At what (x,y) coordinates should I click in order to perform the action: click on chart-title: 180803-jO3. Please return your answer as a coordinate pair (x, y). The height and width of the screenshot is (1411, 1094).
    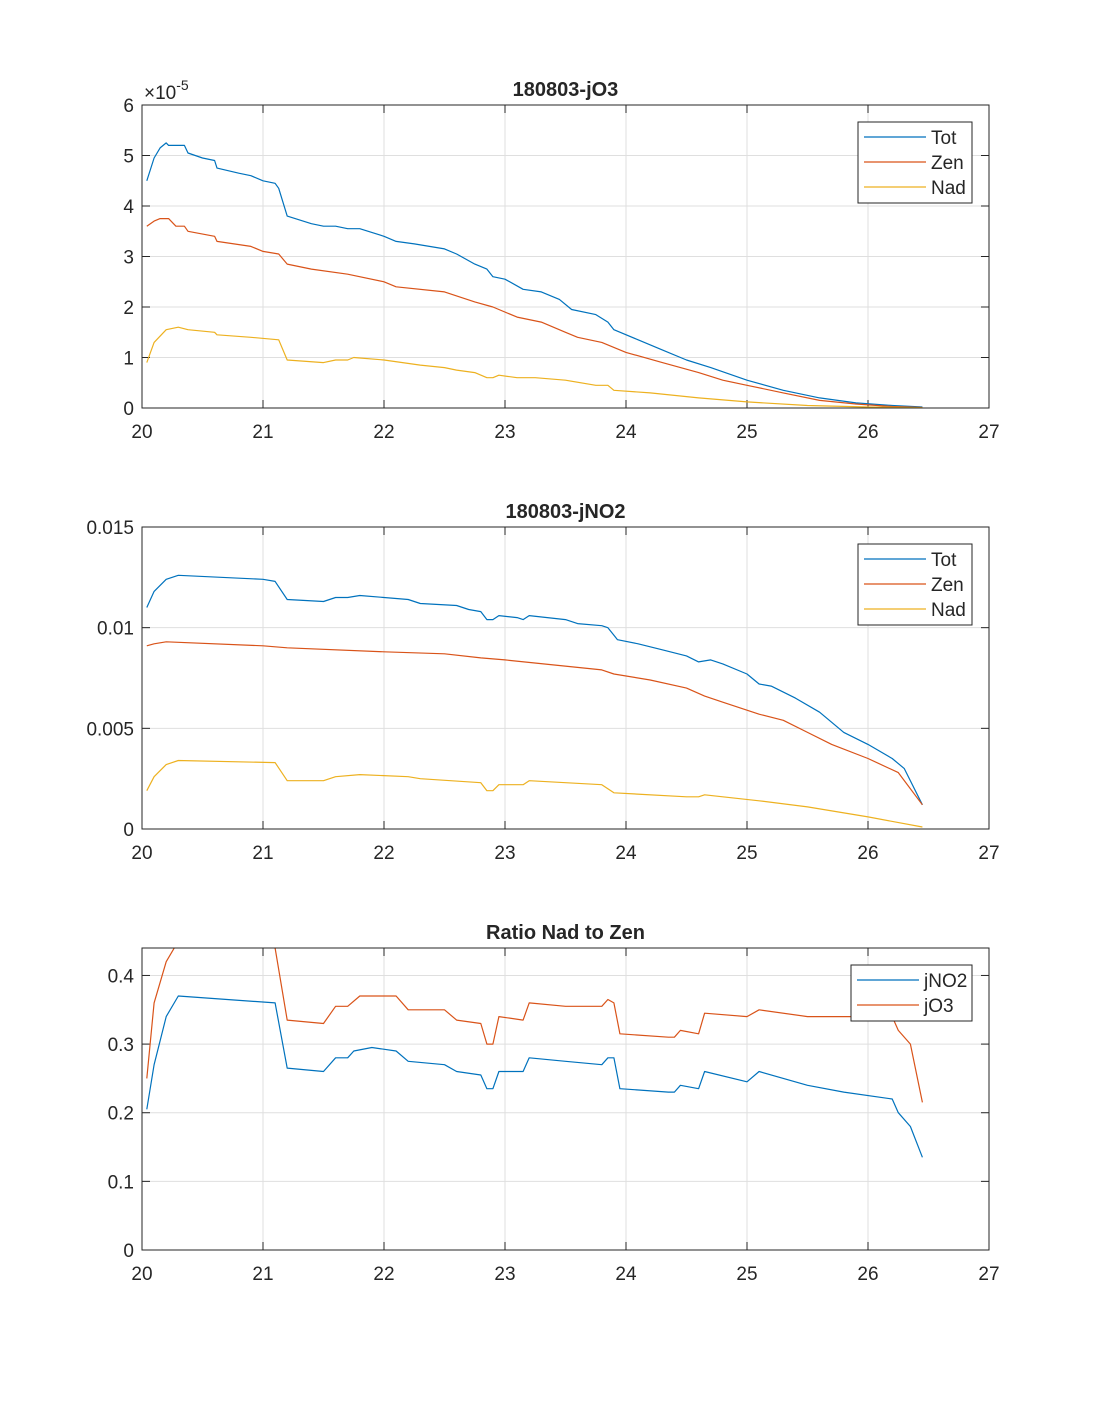
    Looking at the image, I should click on (566, 90).